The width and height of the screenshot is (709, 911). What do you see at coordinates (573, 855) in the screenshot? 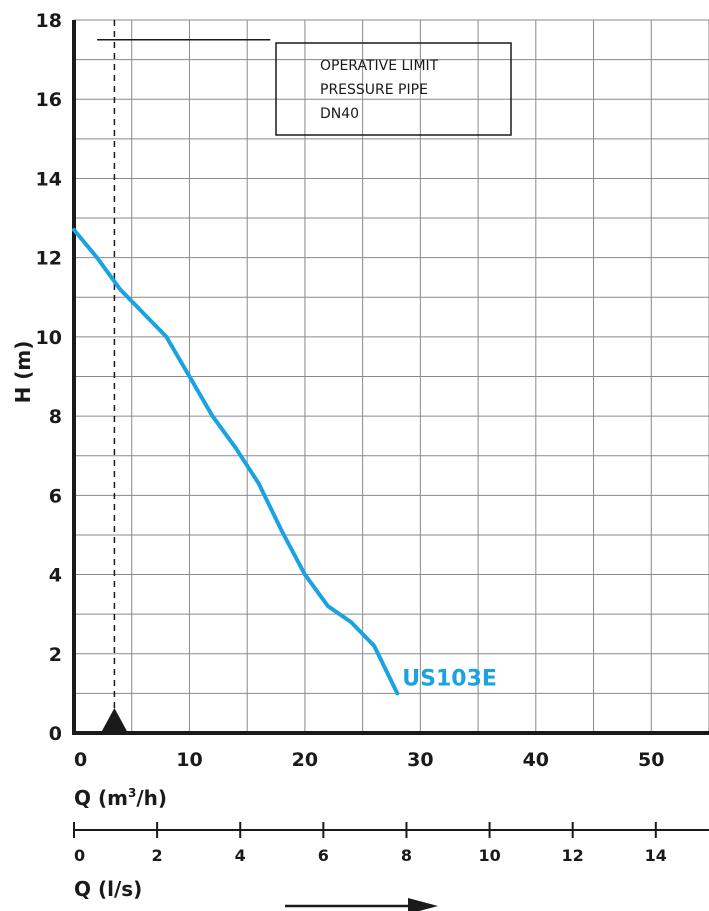
I see `secondary-tick-label: 12` at bounding box center [573, 855].